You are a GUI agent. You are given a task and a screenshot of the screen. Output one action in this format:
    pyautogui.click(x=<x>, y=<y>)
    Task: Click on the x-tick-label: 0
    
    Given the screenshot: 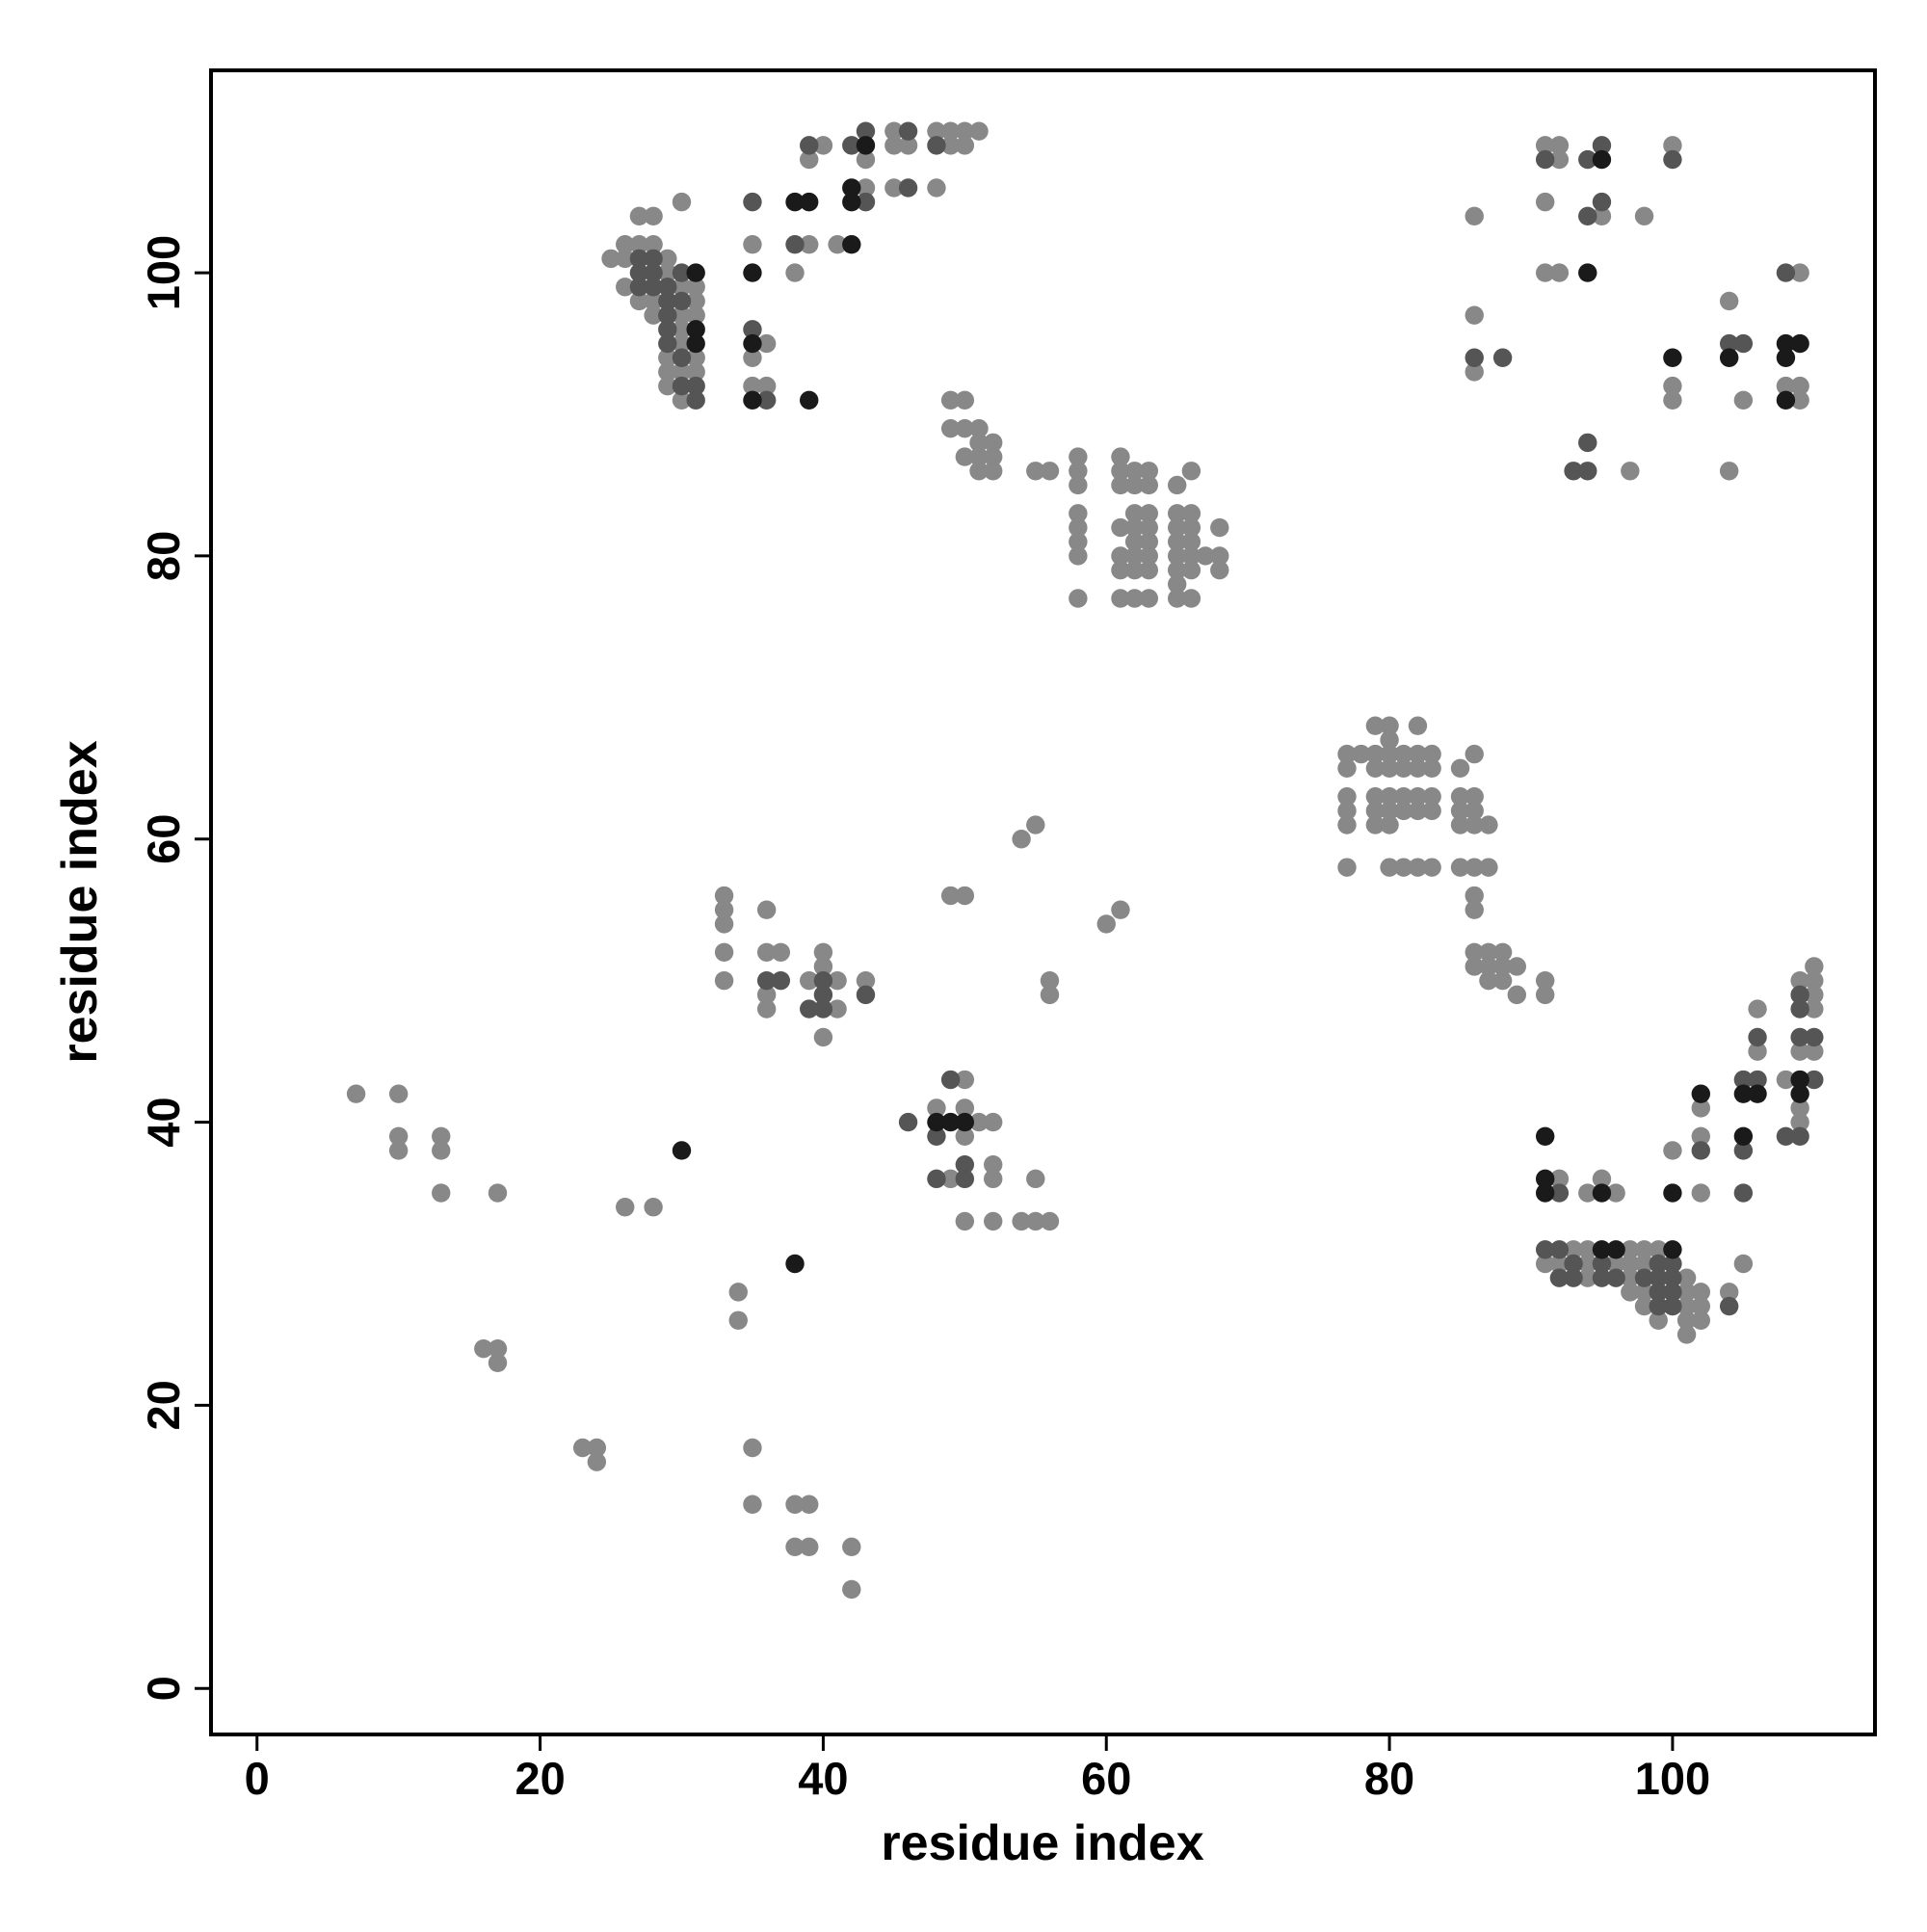 What is the action you would take?
    pyautogui.click(x=257, y=1778)
    